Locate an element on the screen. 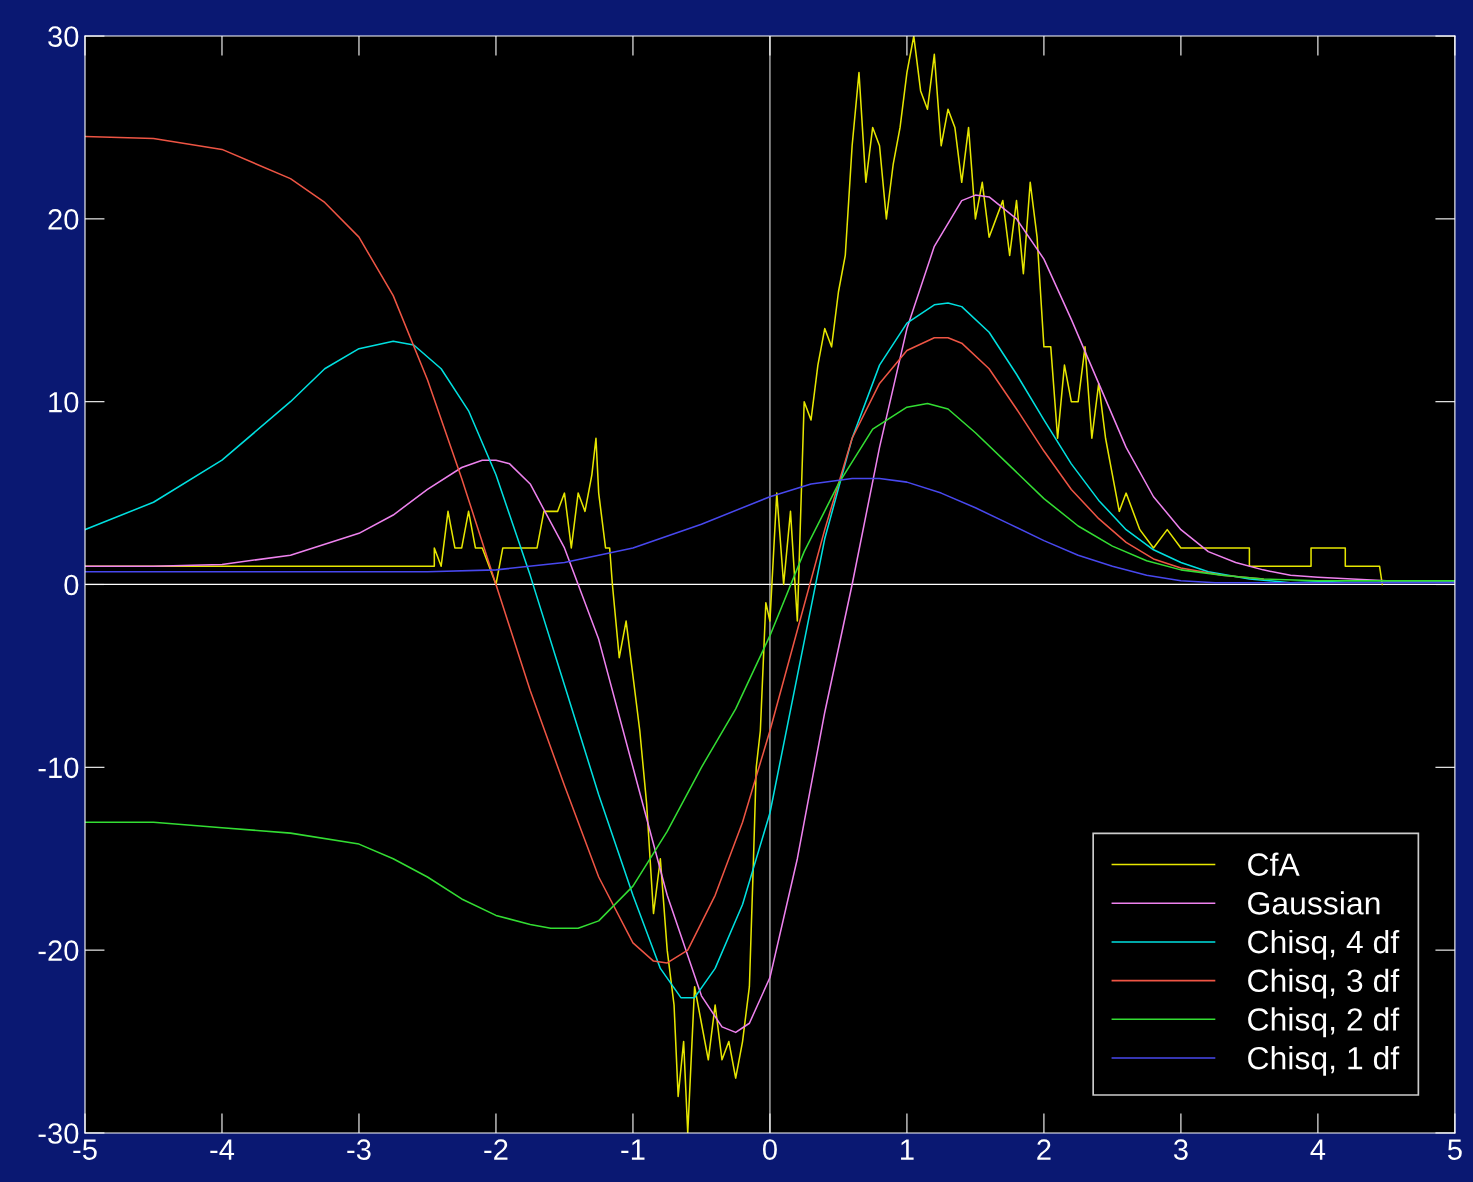 The width and height of the screenshot is (1473, 1182). y-tick-label: 30 is located at coordinates (63, 36).